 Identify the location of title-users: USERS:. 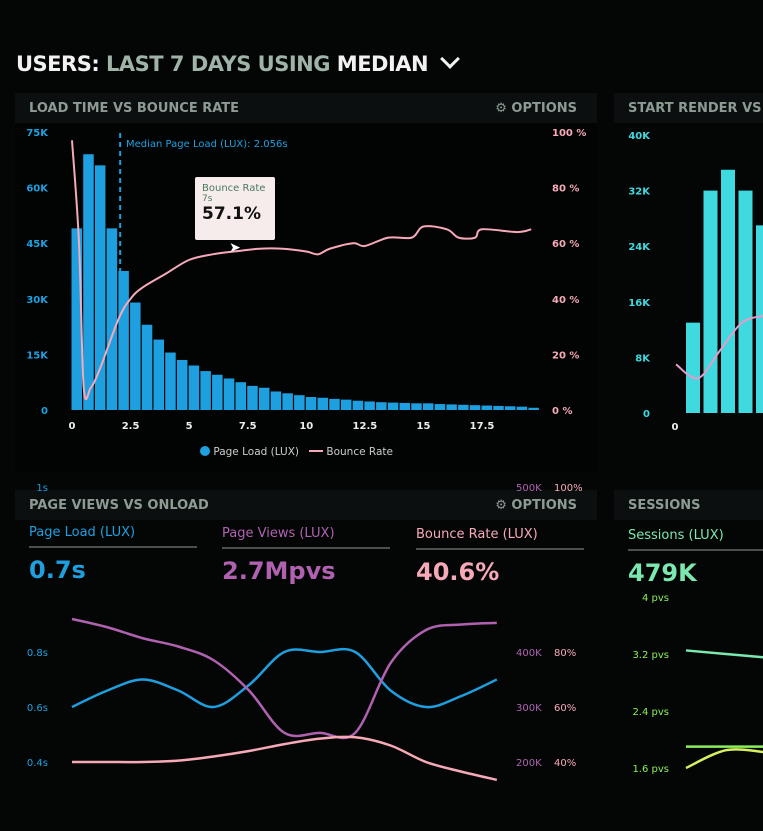
(58, 64).